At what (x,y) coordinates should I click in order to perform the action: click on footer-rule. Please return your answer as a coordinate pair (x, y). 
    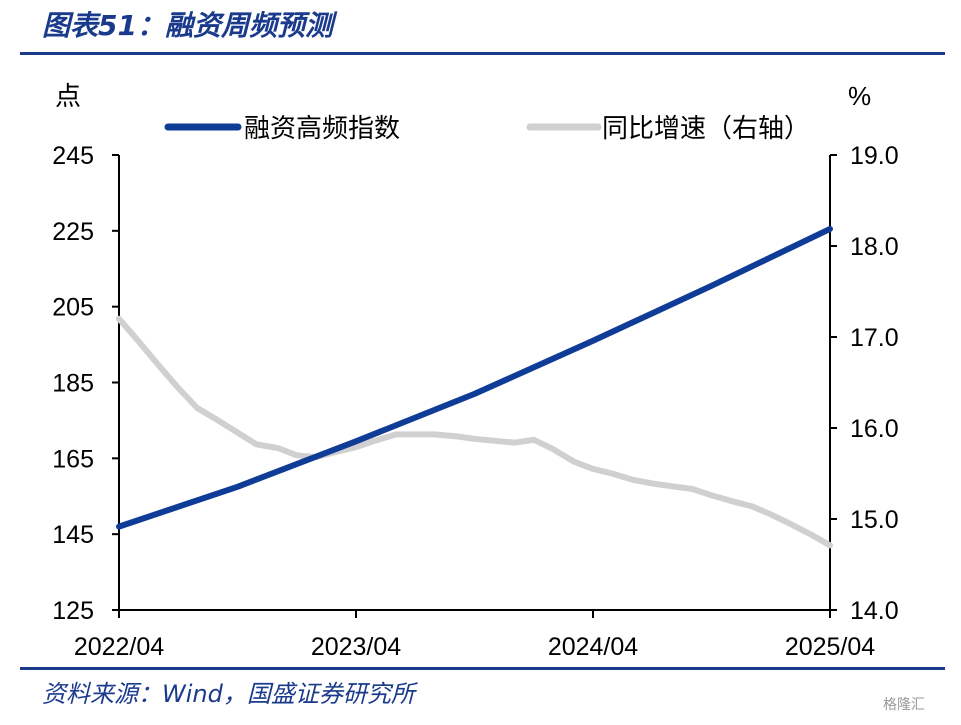
    Looking at the image, I should click on (482, 668).